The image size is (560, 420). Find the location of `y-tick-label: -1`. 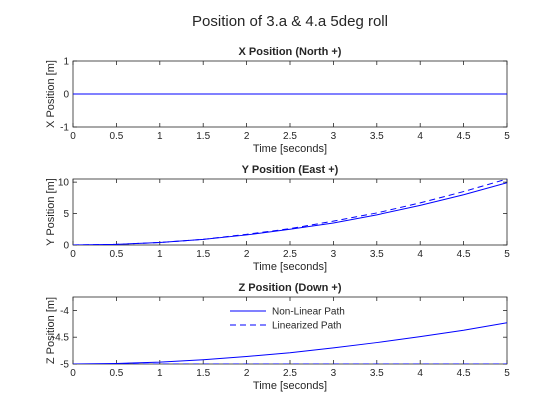

y-tick-label: -1 is located at coordinates (64, 128).